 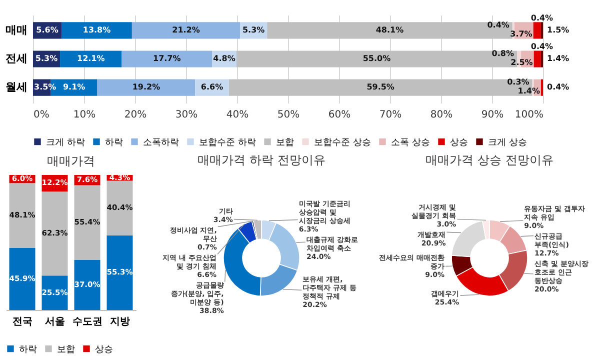 What do you see at coordinates (262, 160) in the screenshot?
I see `chart-title: 매매가격 하락 전망이유` at bounding box center [262, 160].